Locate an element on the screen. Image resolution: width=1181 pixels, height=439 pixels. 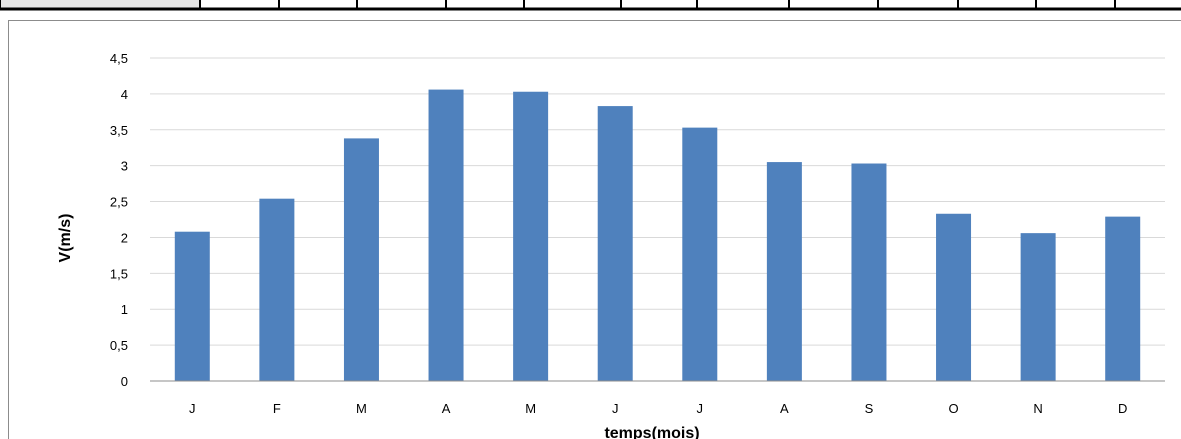
y-tick-labels: 0 0,5 1 1,5 2 2,5 3 3,5 4 4,5 is located at coordinates (119, 220).